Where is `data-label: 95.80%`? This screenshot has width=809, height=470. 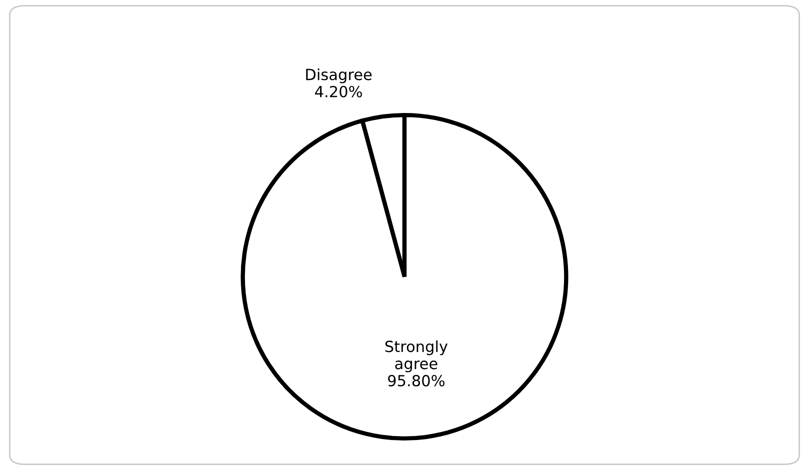 data-label: 95.80% is located at coordinates (416, 380).